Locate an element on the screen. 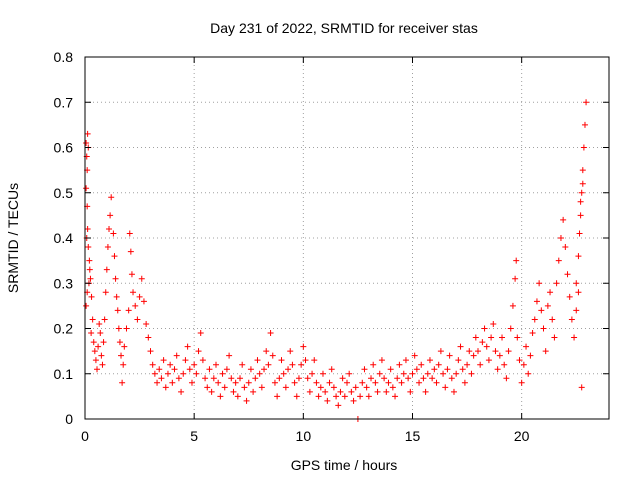  y-tick-label: 0.6 is located at coordinates (64, 148).